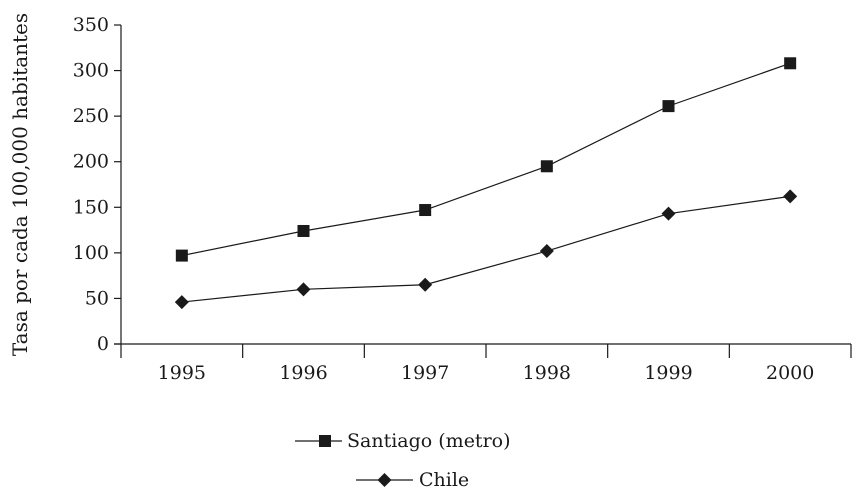  Describe the element at coordinates (91, 71) in the screenshot. I see `y-tick-label: 300` at that location.